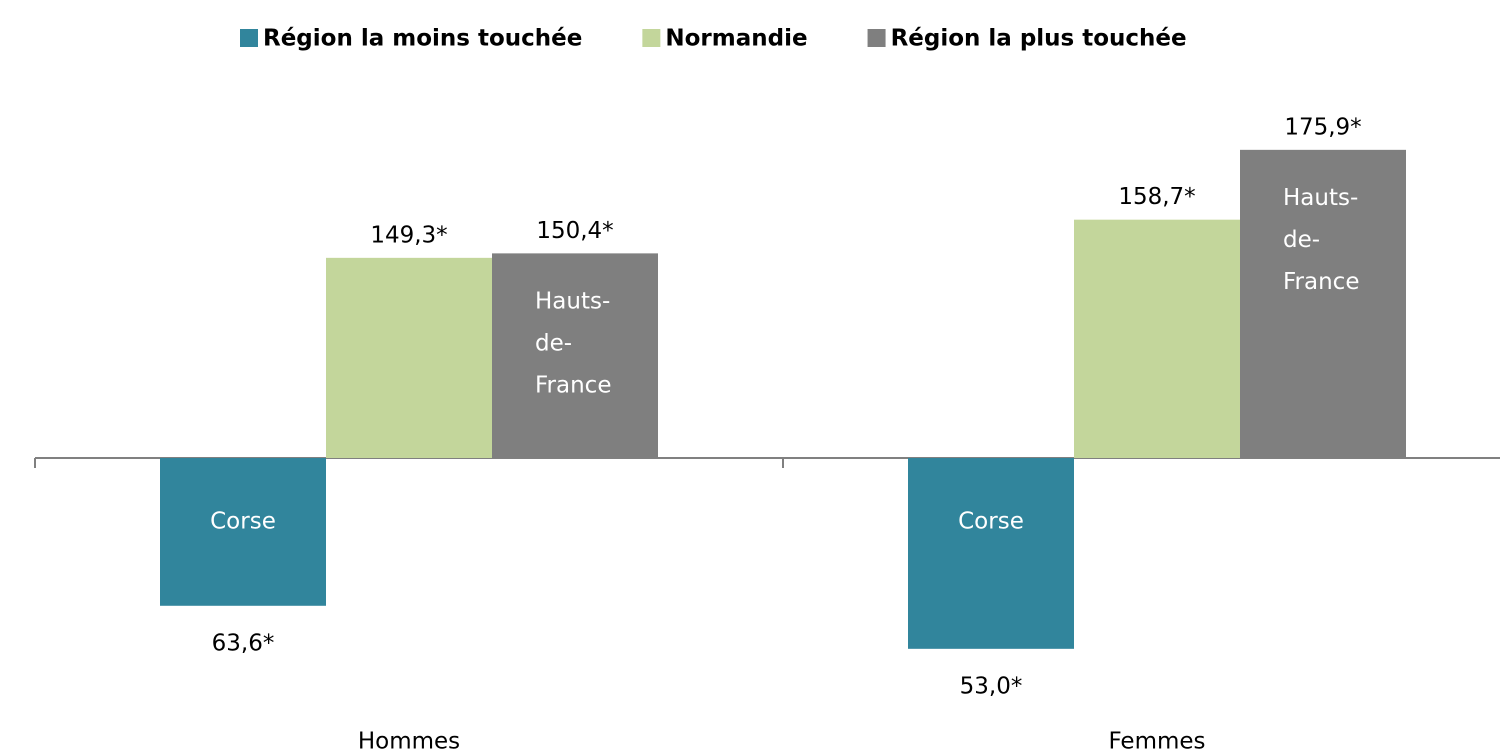 The height and width of the screenshot is (754, 1500). I want to click on legend-text: Région la plus touchée, so click(1039, 39).